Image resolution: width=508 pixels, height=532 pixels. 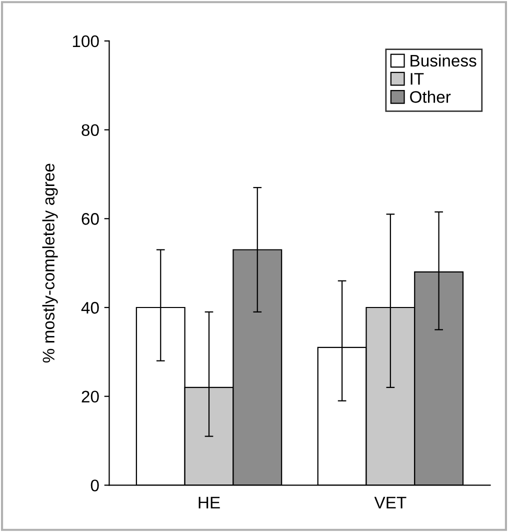 I want to click on legend-label: Other, so click(x=430, y=96).